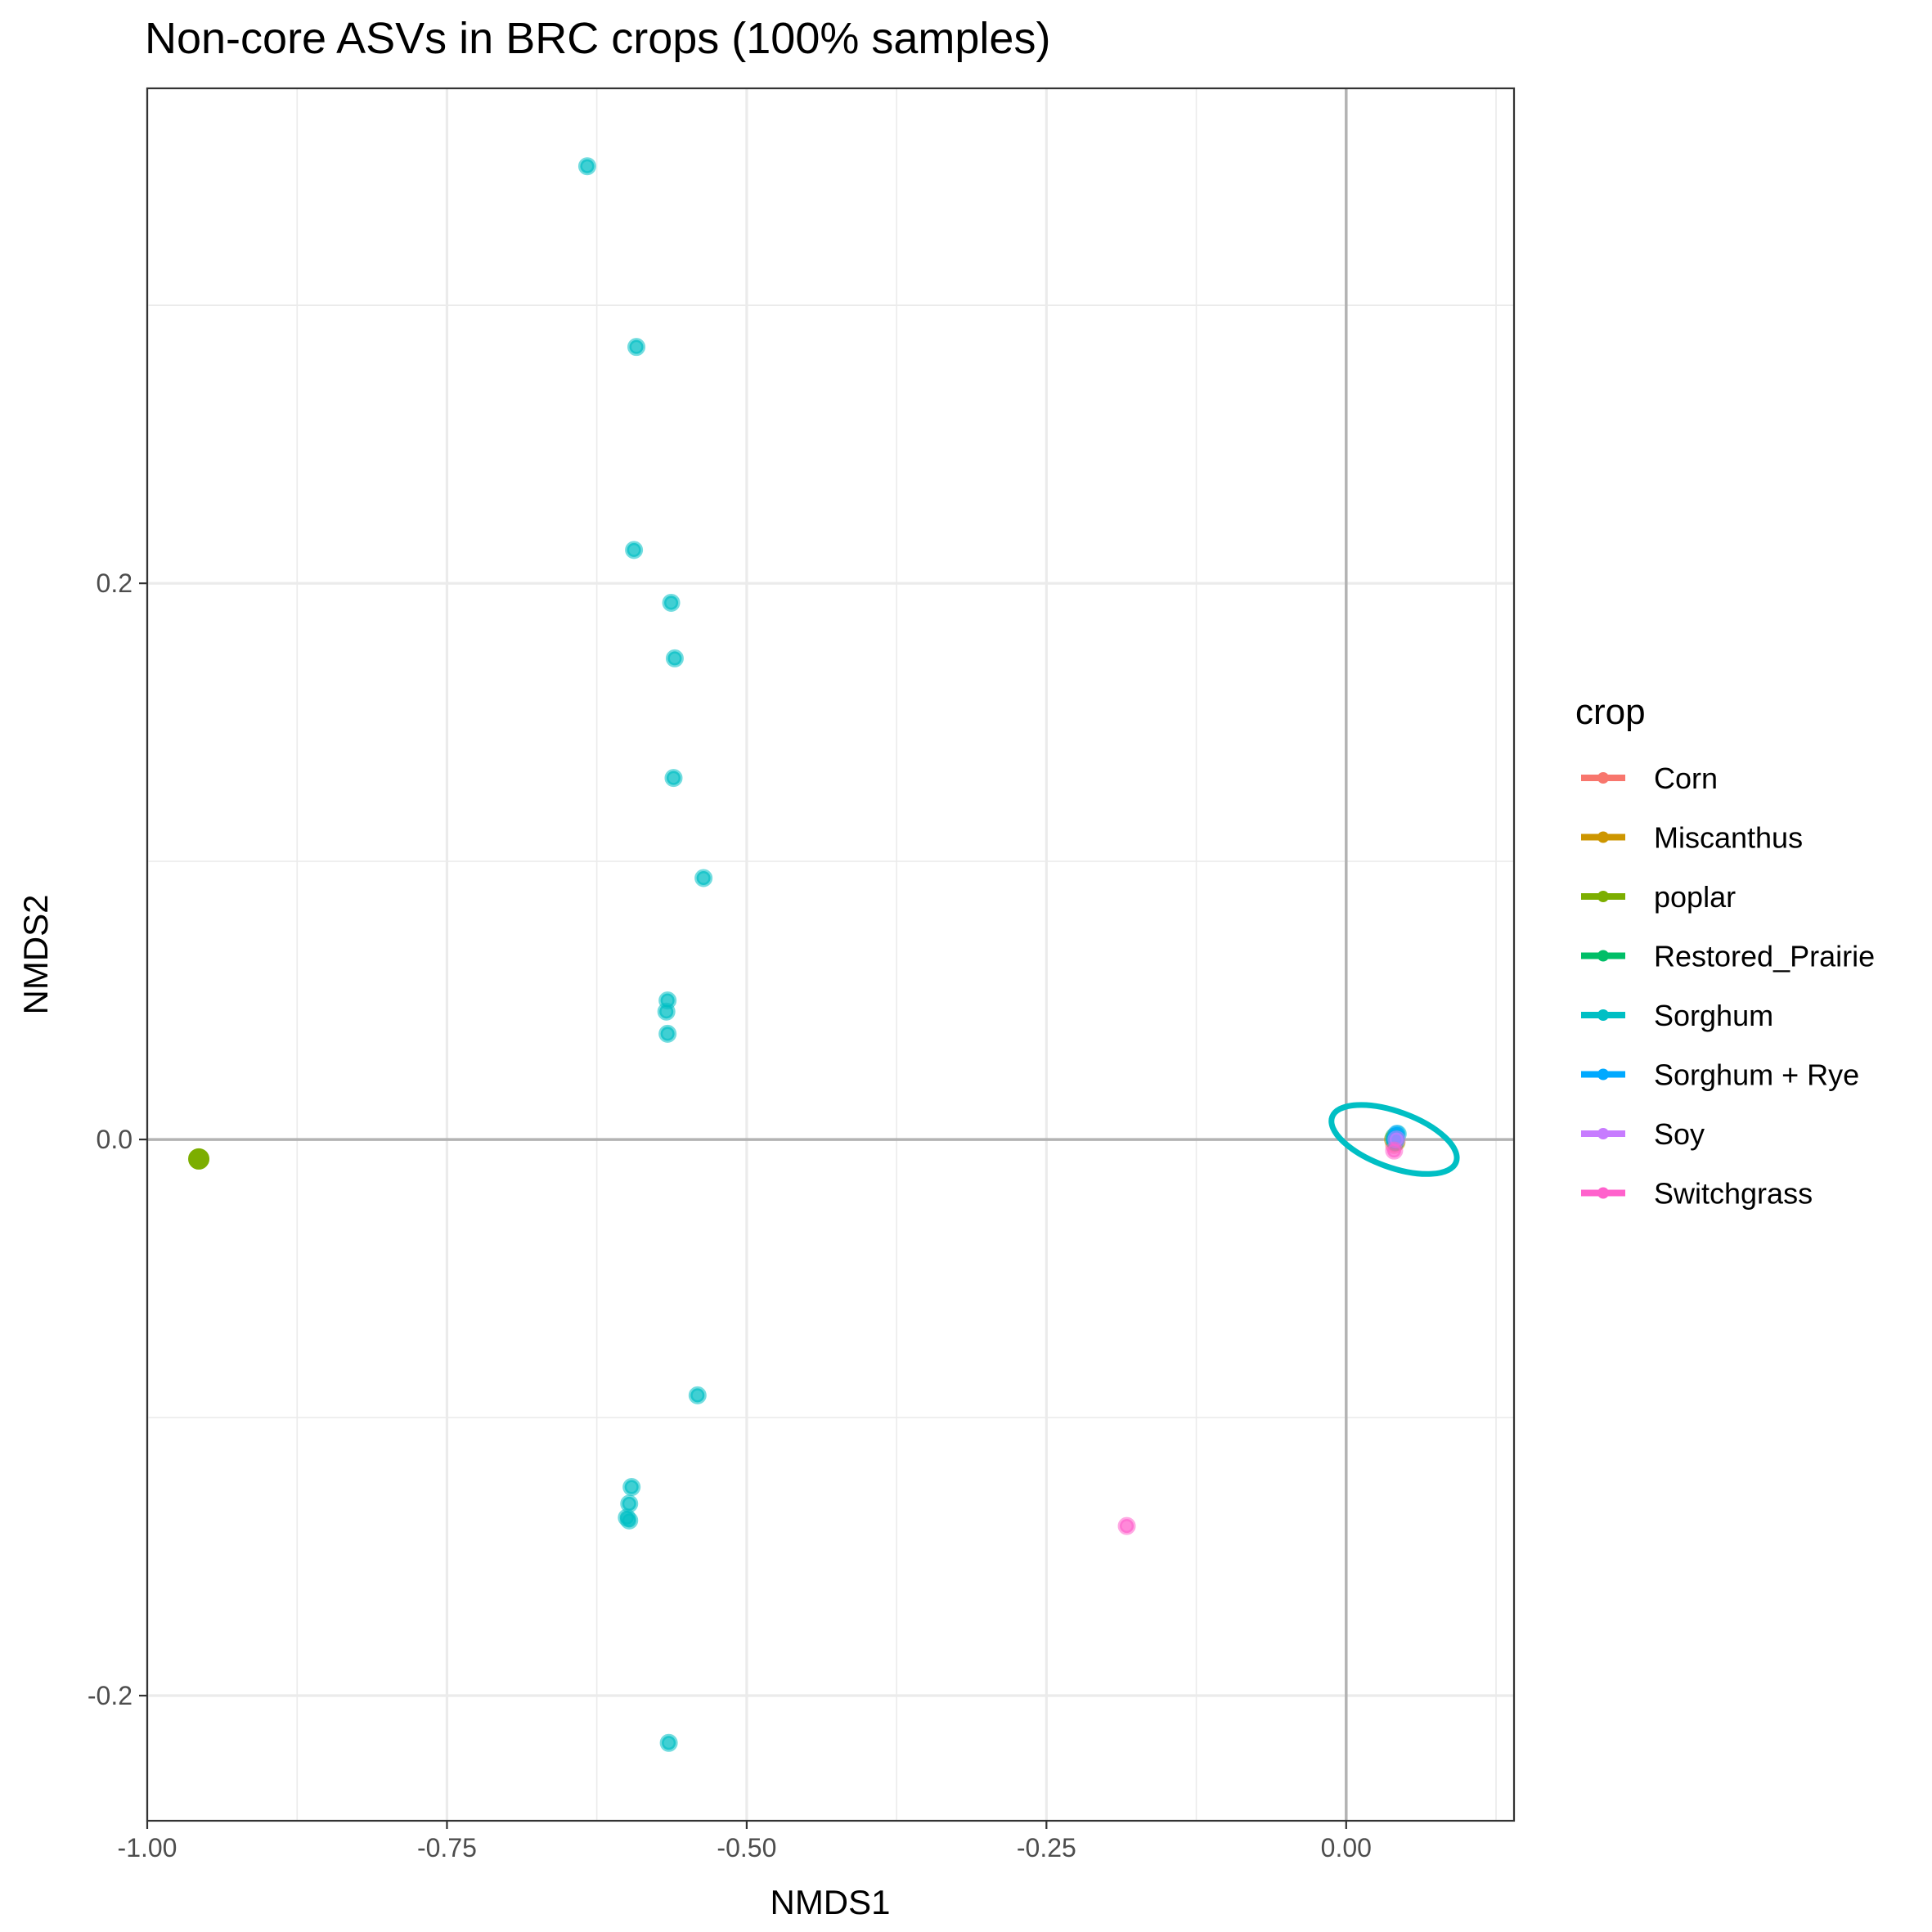  Describe the element at coordinates (1695, 897) in the screenshot. I see `legend-label: poplar` at that location.